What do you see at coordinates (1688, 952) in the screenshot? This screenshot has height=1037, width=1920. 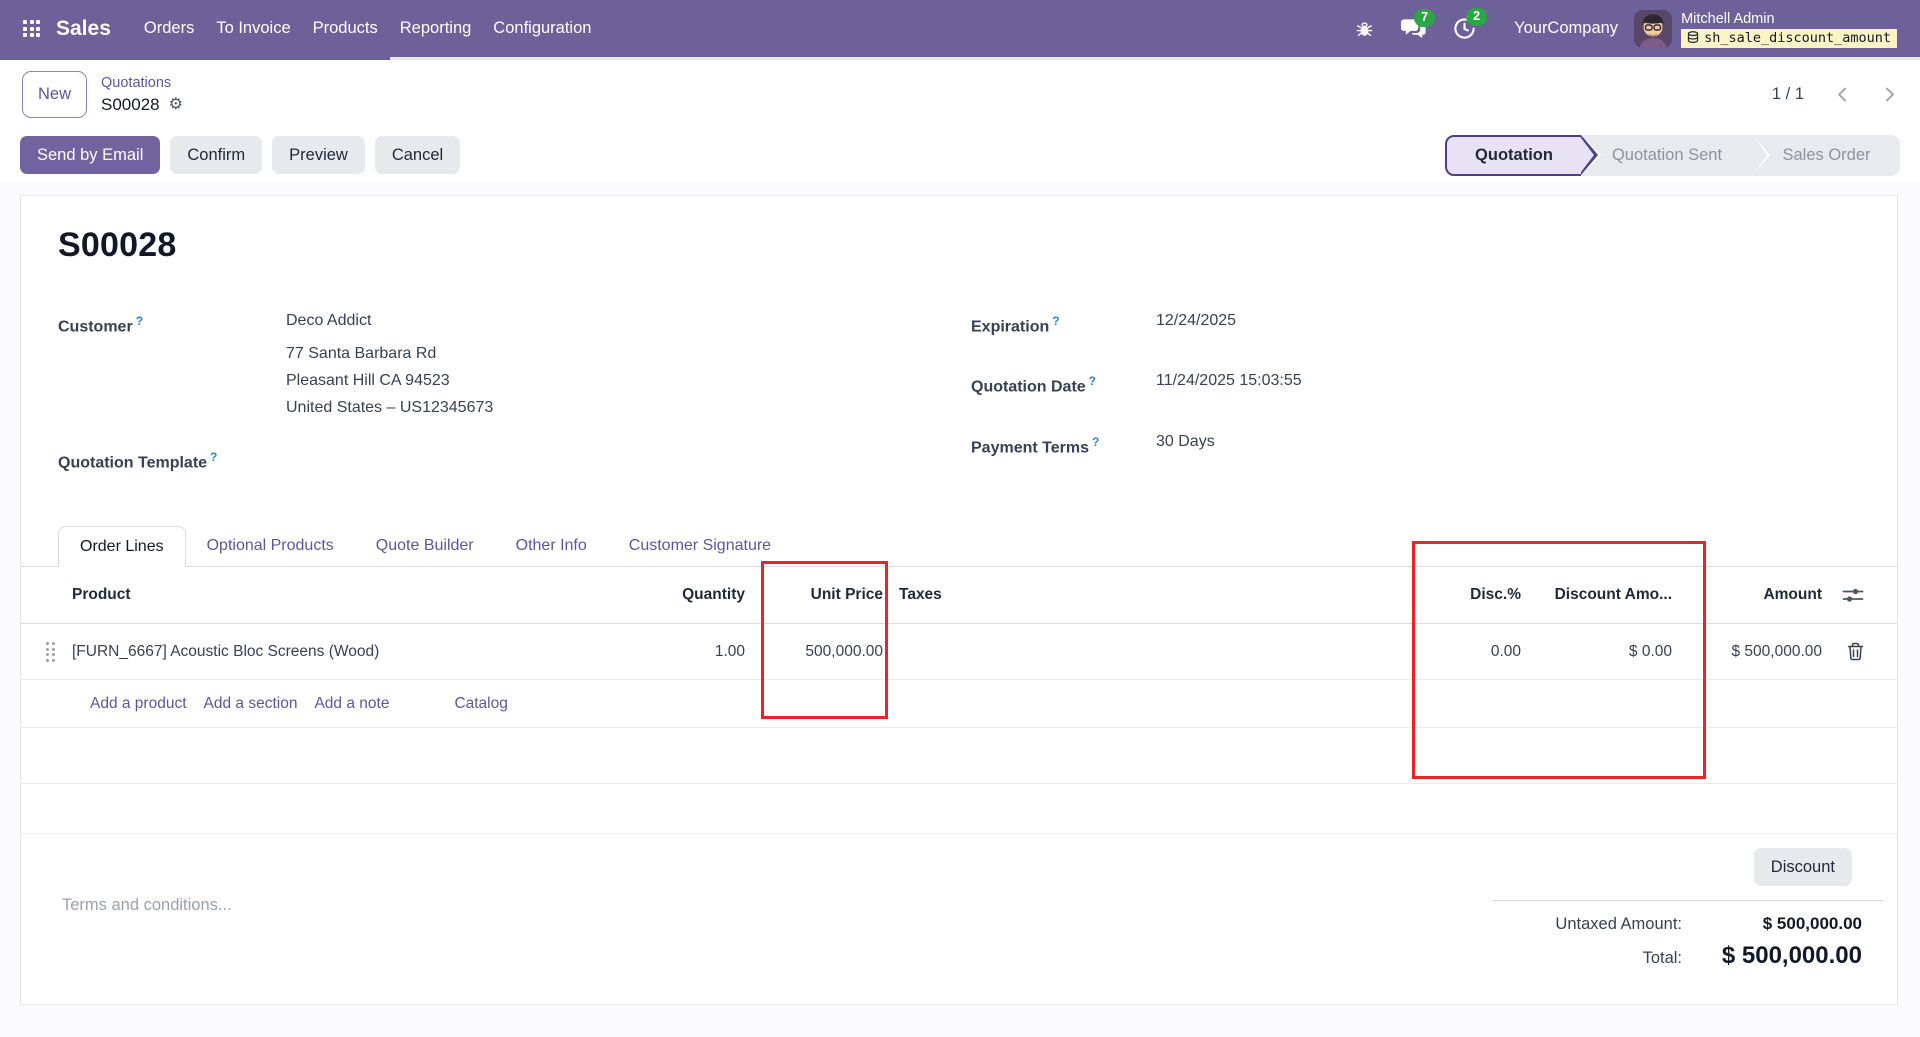 I see `total-row: Total: $ 500,000.00` at bounding box center [1688, 952].